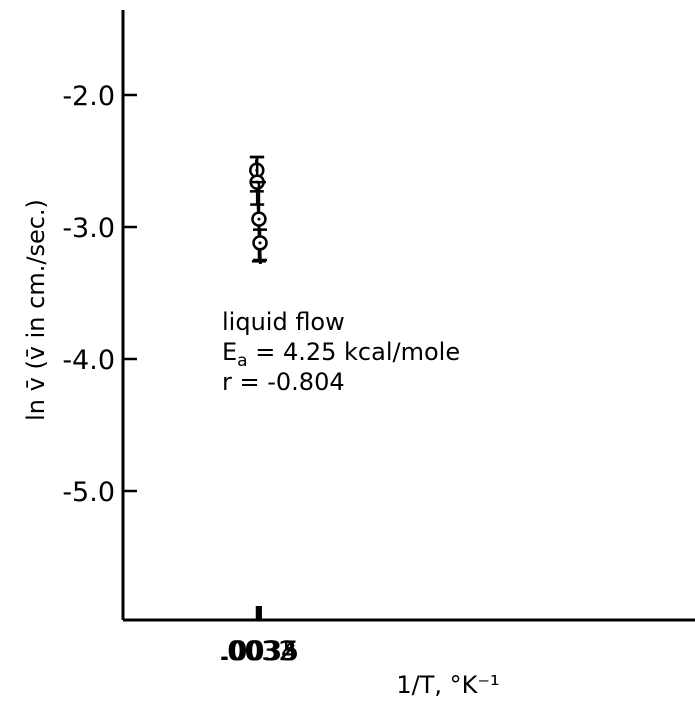  I want to click on annotation-line-2: Ea = 4.25 kcal/mole, so click(341, 354).